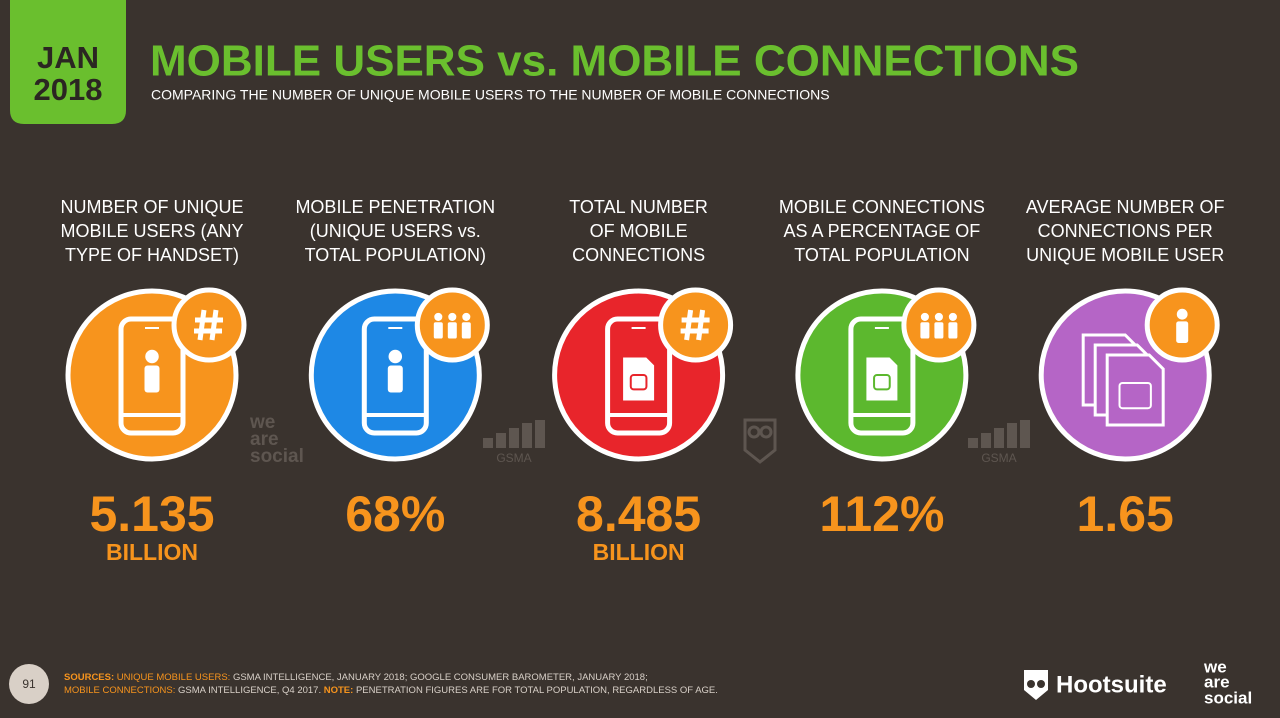 Image resolution: width=1280 pixels, height=718 pixels. I want to click on watermark-was: we are social, so click(276, 439).